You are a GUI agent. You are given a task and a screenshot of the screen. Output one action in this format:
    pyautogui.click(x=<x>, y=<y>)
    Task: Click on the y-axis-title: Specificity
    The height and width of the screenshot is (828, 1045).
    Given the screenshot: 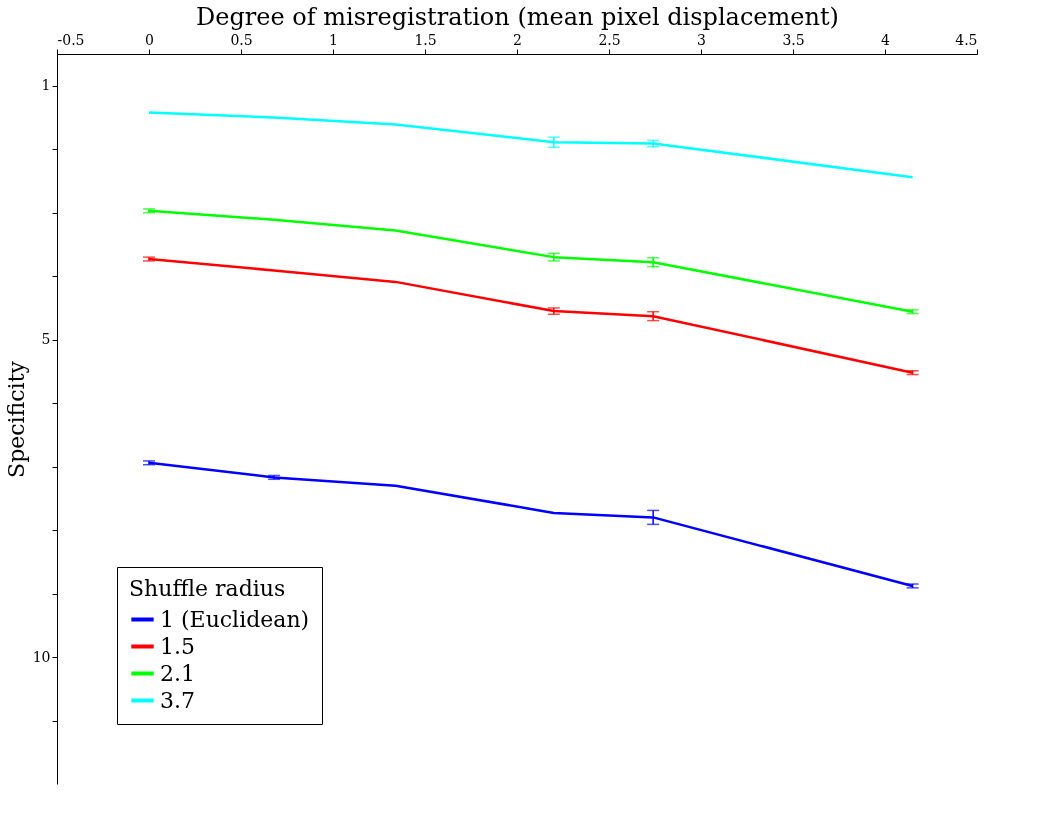 What is the action you would take?
    pyautogui.click(x=16, y=419)
    